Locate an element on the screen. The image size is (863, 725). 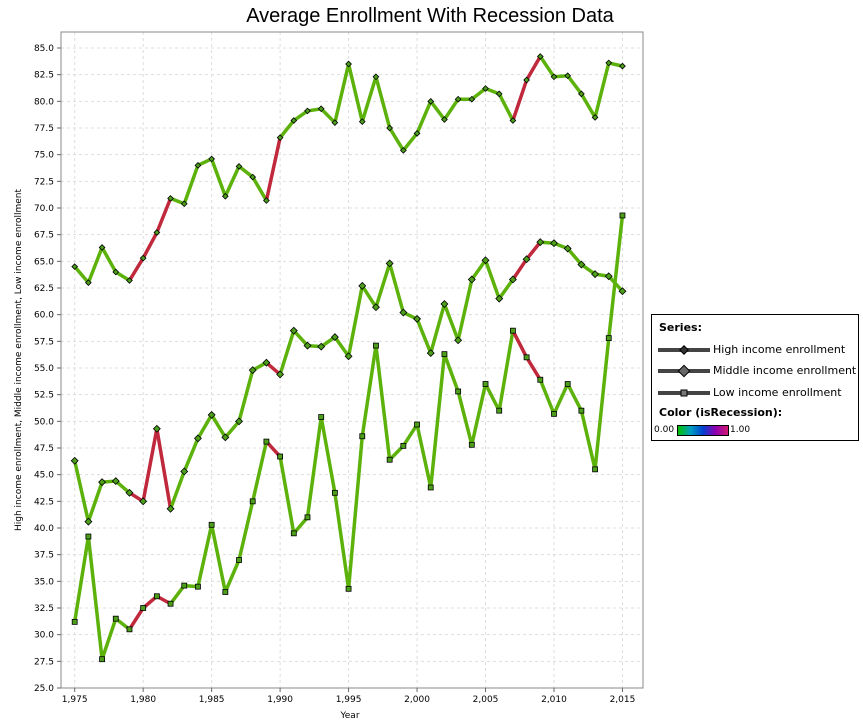
x-tick-label: 2,000 is located at coordinates (417, 700).